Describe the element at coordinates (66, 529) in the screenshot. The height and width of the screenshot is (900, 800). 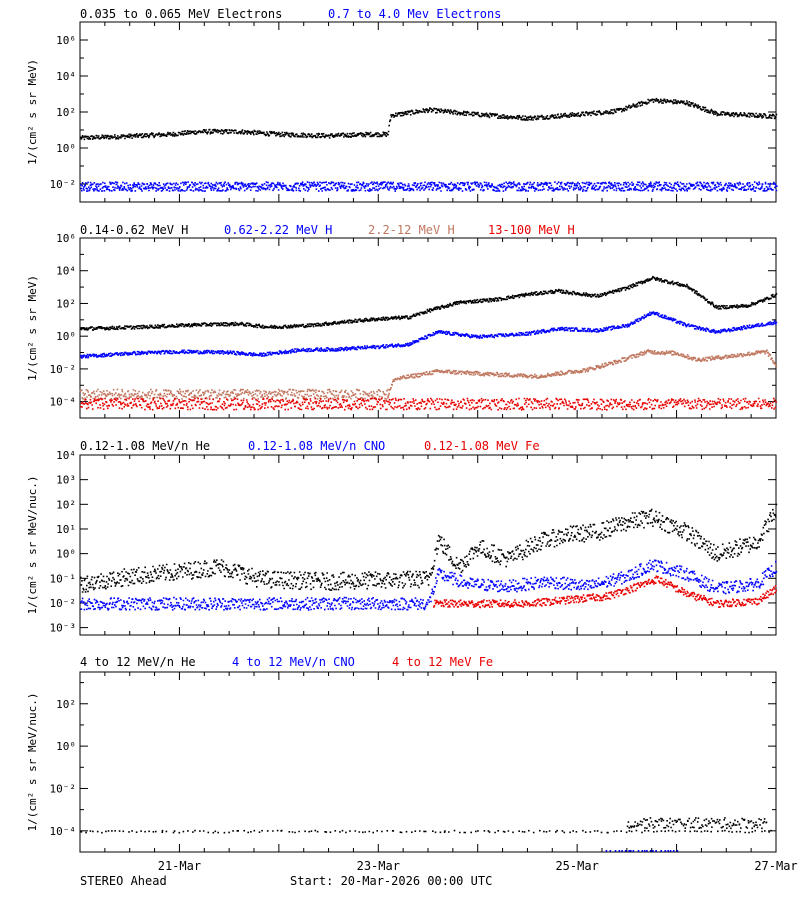
I see `y-tick-label: 10¹` at that location.